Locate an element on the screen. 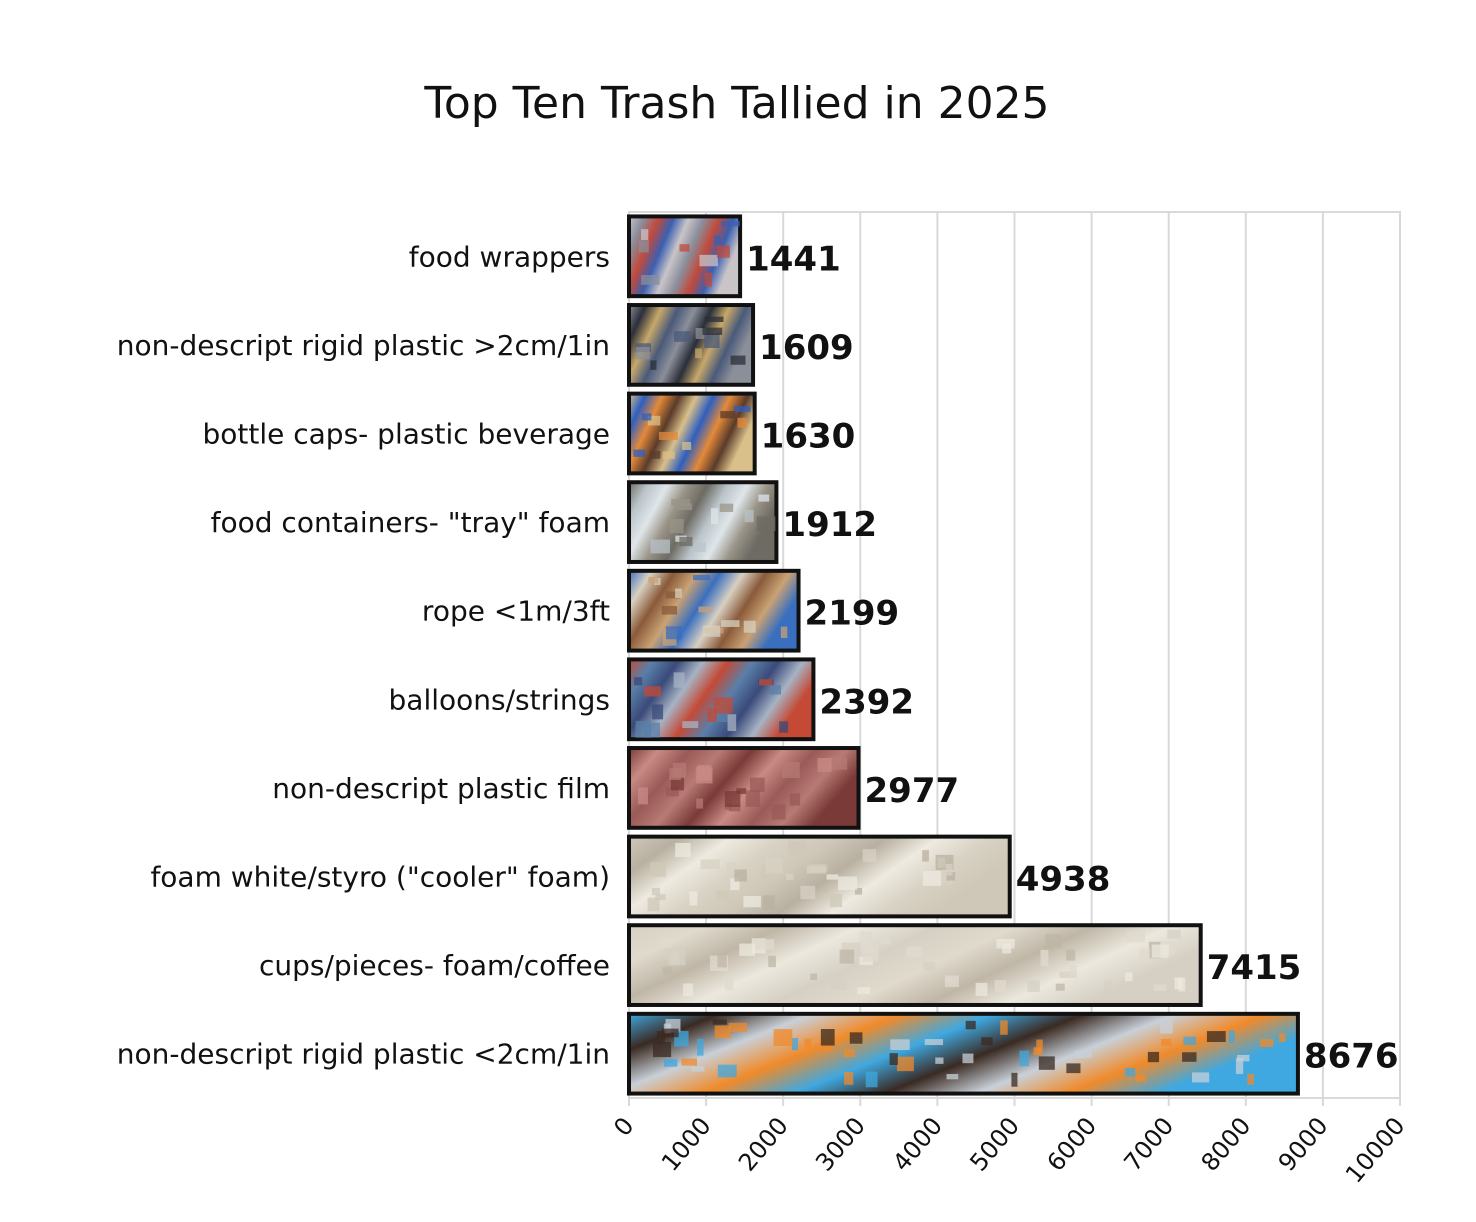 Image resolution: width=1476 pixels, height=1222 pixels. category-label: food containers- "tray" foam is located at coordinates (410, 522).